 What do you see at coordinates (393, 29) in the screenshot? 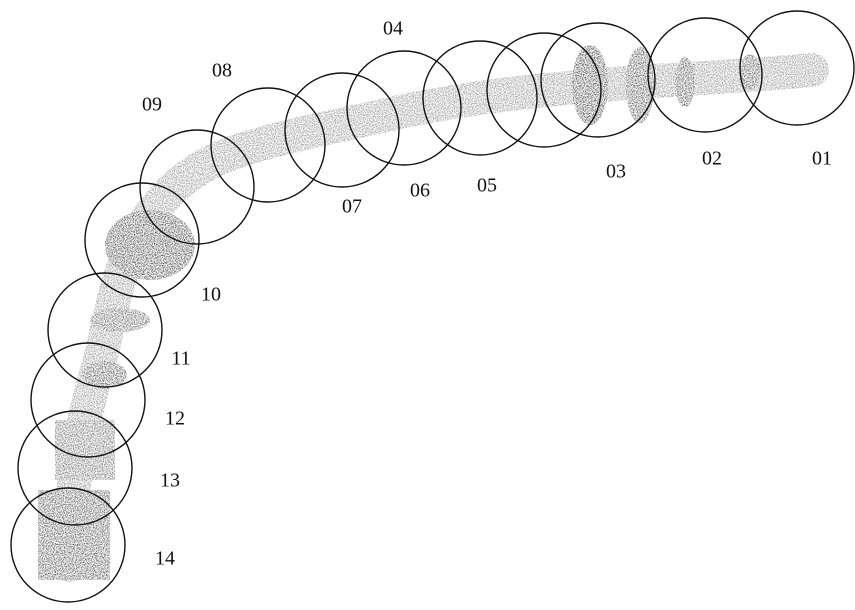
I see `region-label: 04` at bounding box center [393, 29].